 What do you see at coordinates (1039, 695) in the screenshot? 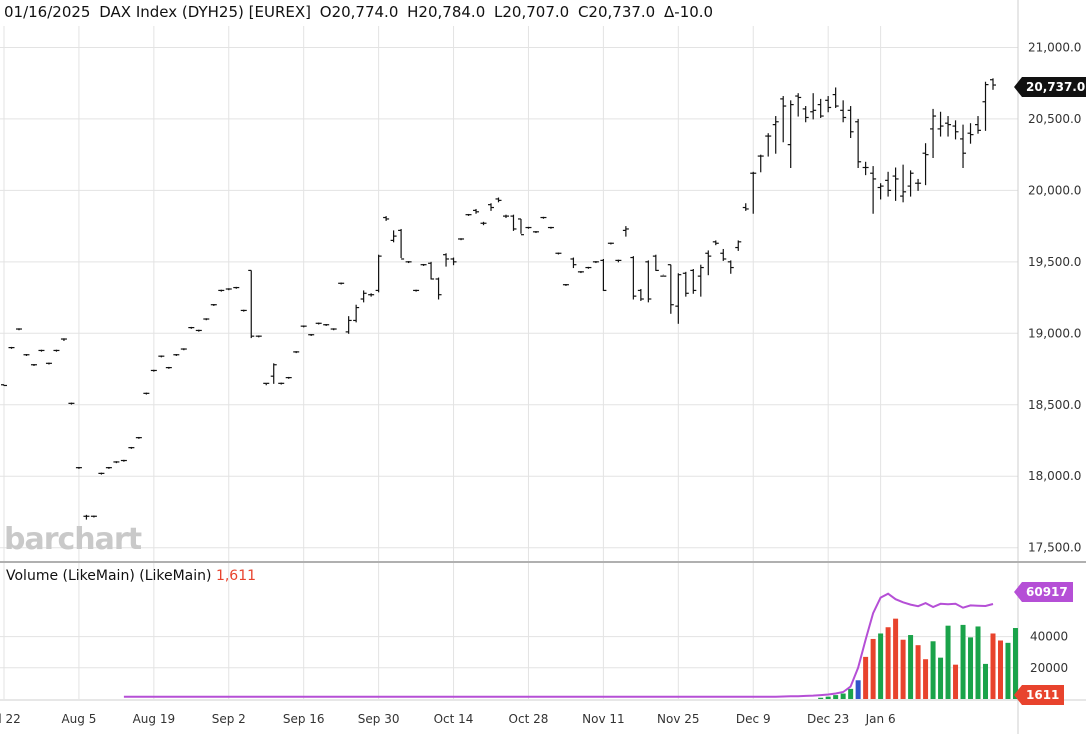
I see `last-volume-tag: 1611` at bounding box center [1039, 695].